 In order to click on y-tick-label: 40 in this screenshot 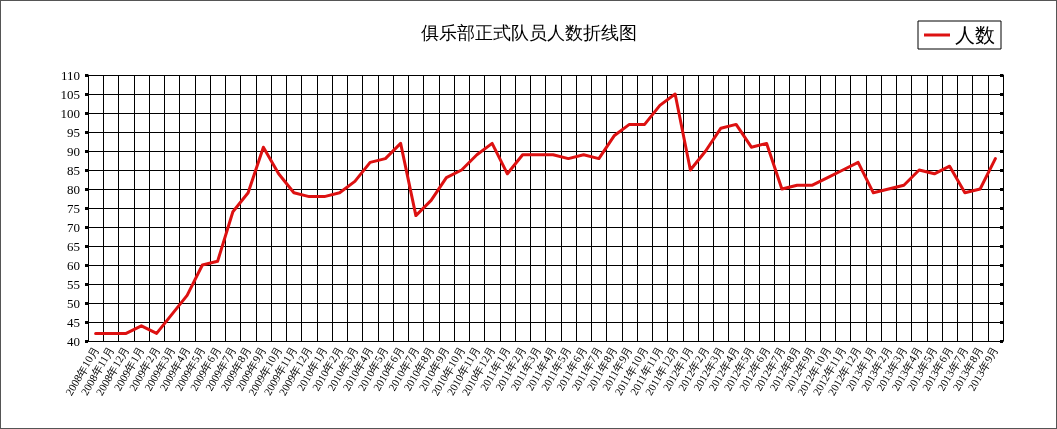, I will do `click(73, 341)`.